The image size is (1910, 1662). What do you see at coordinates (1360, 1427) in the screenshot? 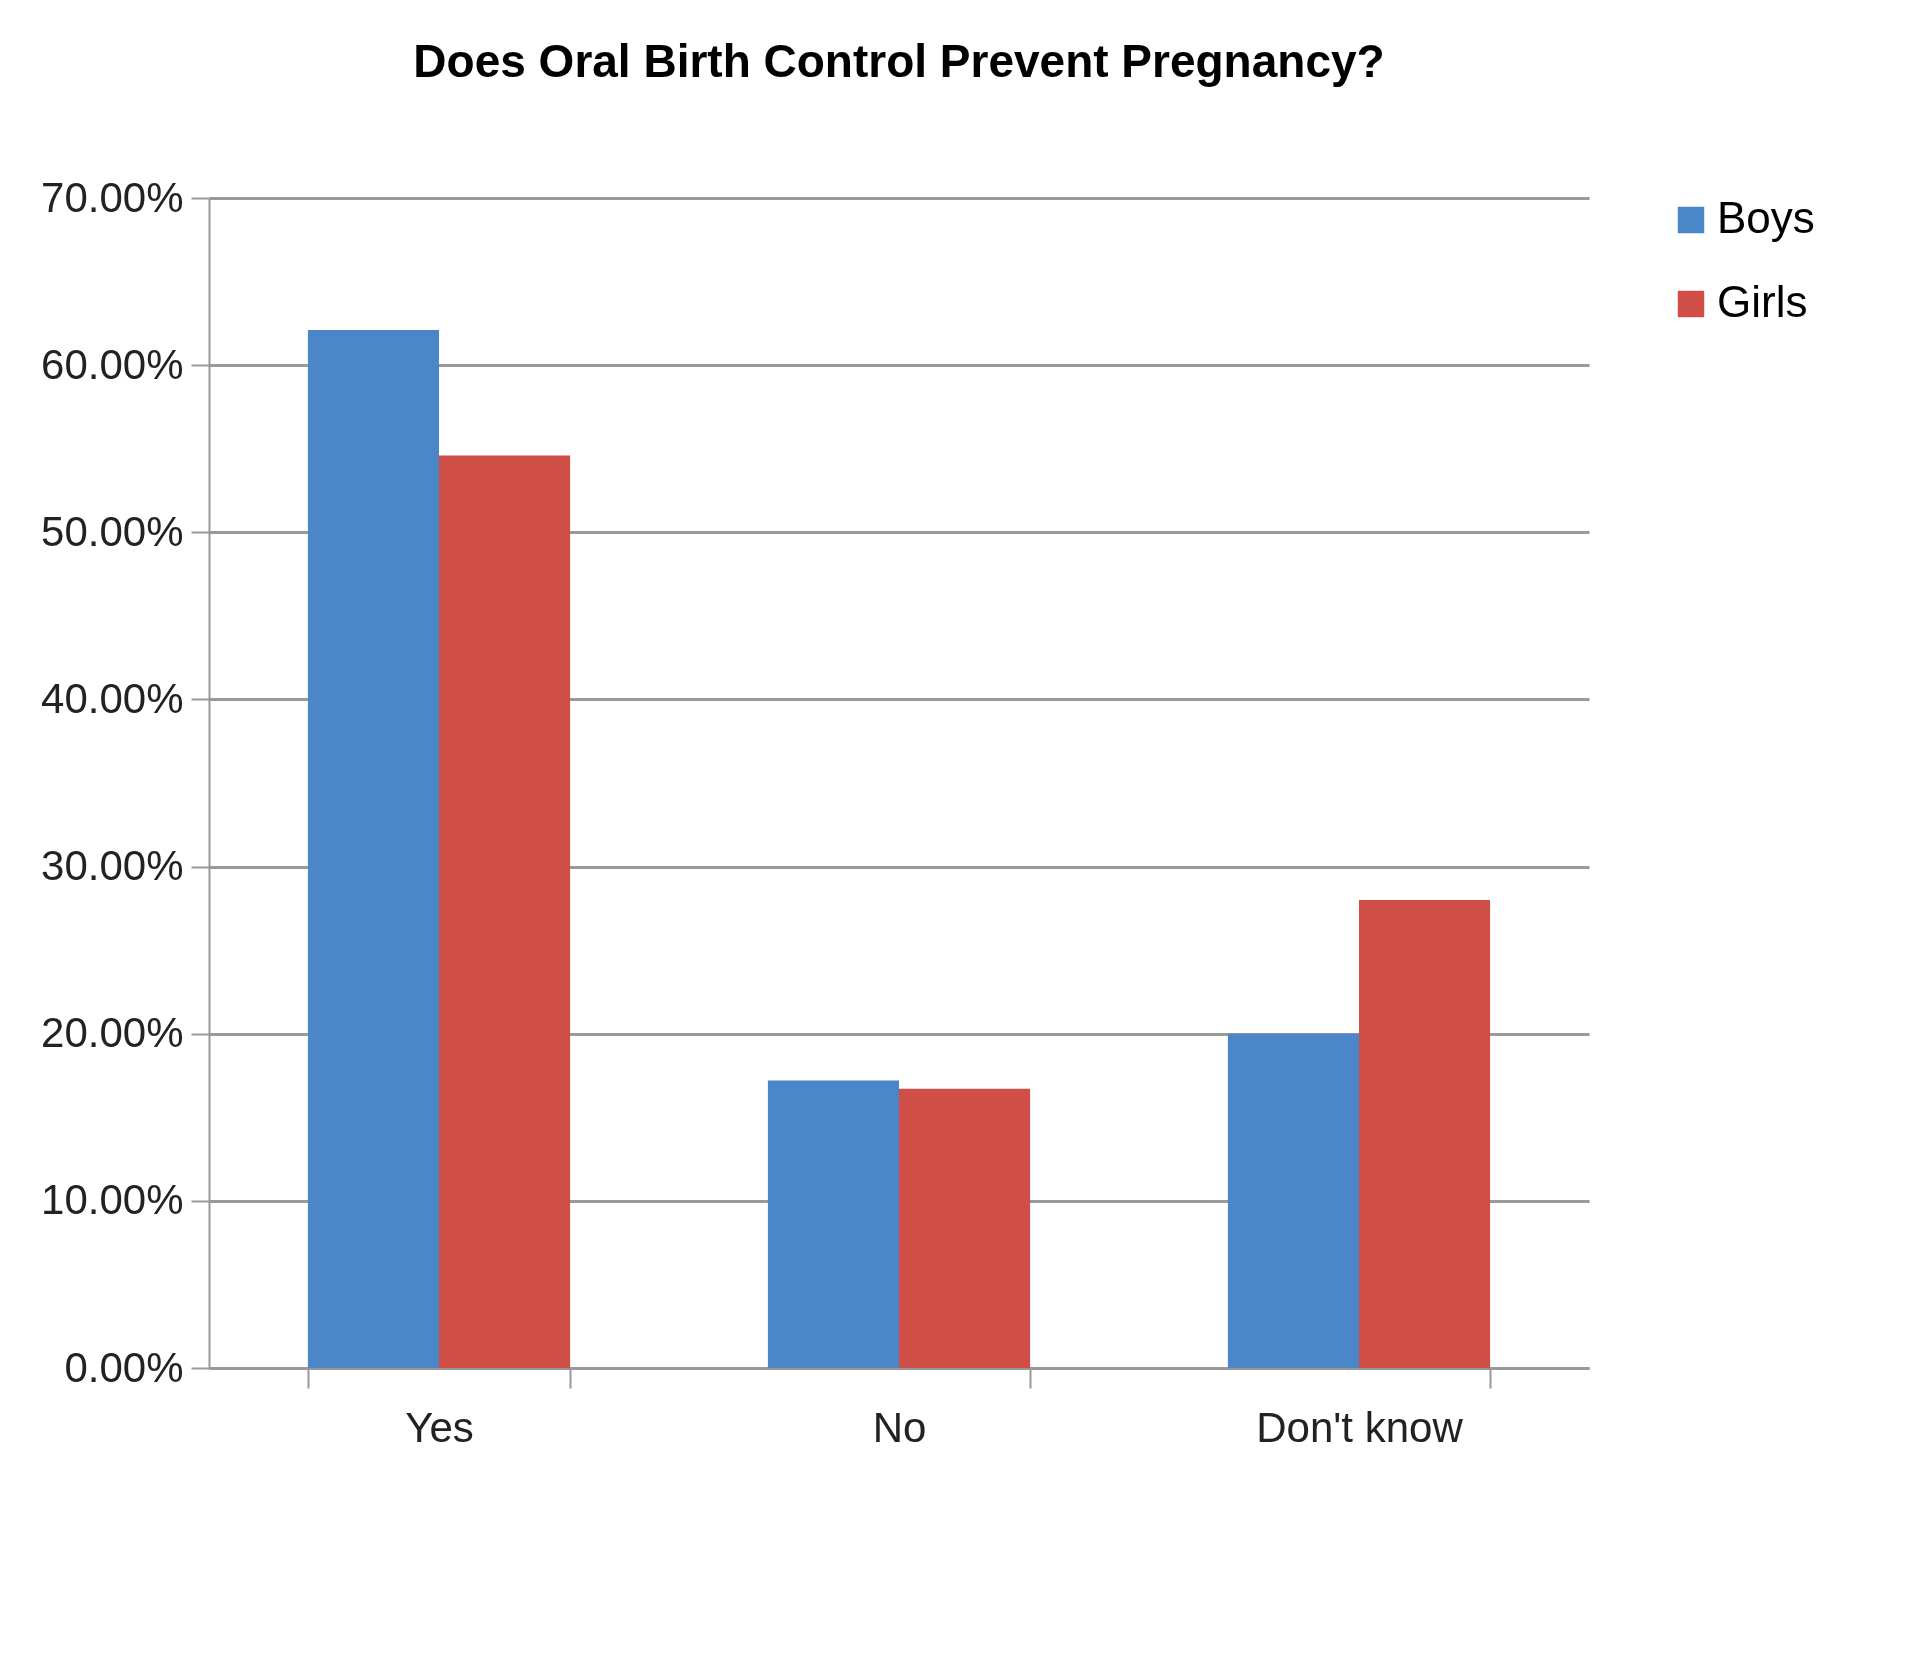
I see `x-tick-label: Don't know` at bounding box center [1360, 1427].